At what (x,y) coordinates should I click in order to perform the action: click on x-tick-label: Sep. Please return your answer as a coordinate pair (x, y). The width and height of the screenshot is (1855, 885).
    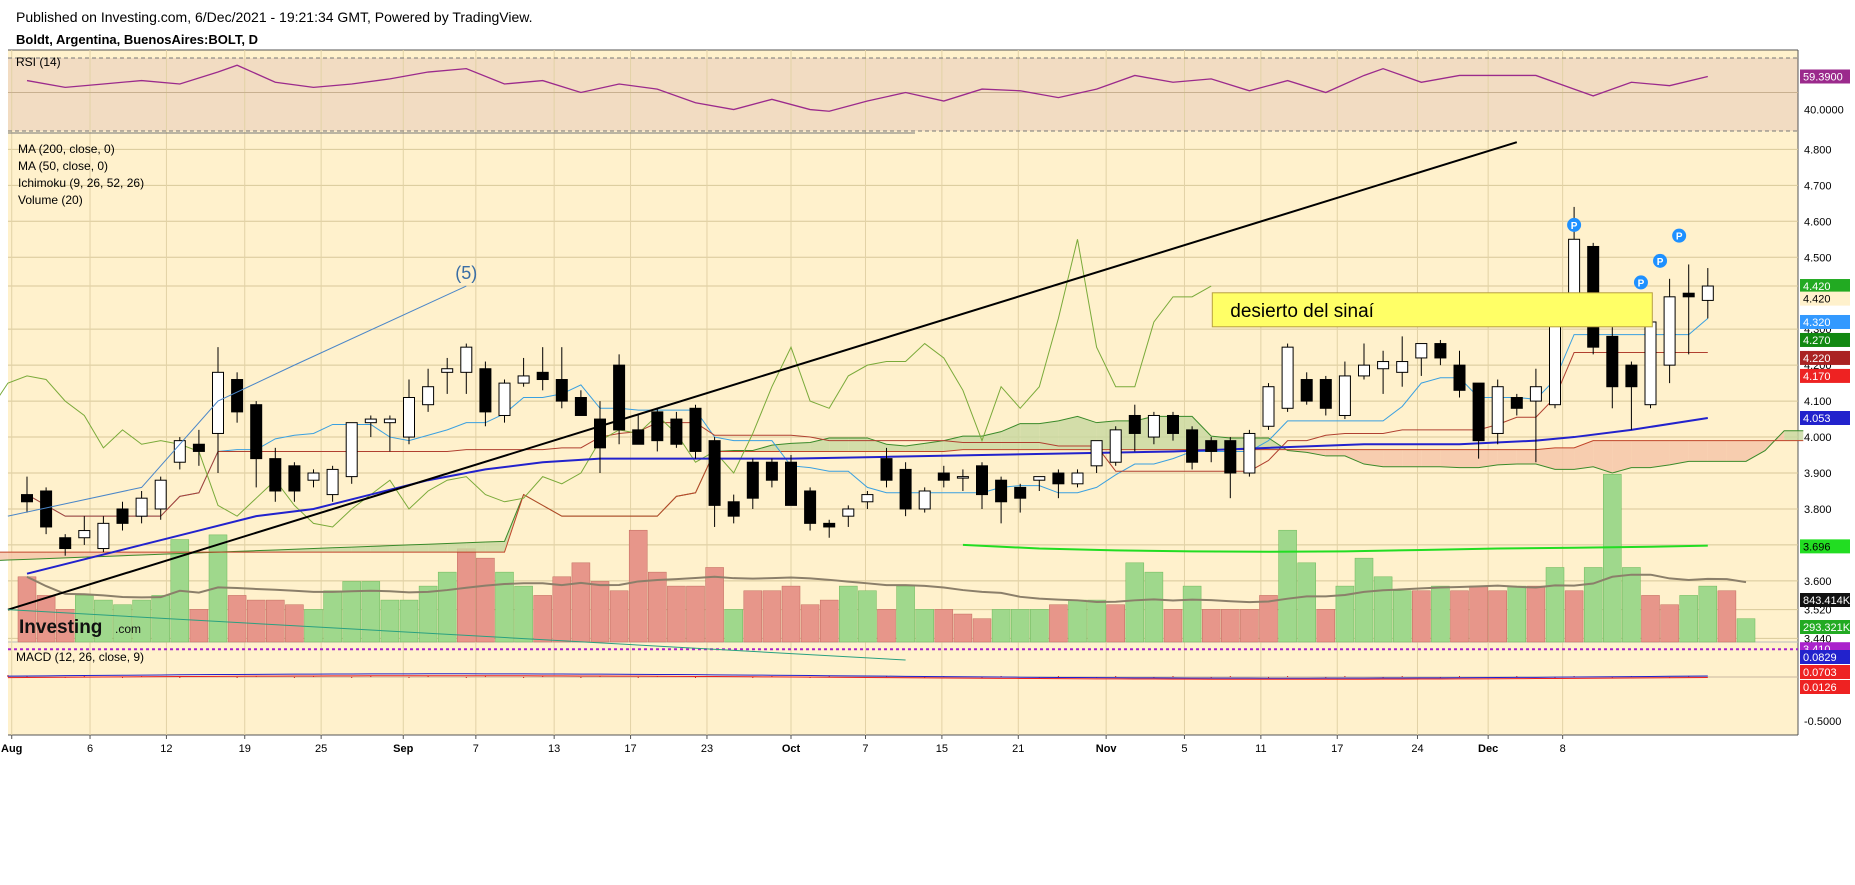
    Looking at the image, I should click on (403, 749).